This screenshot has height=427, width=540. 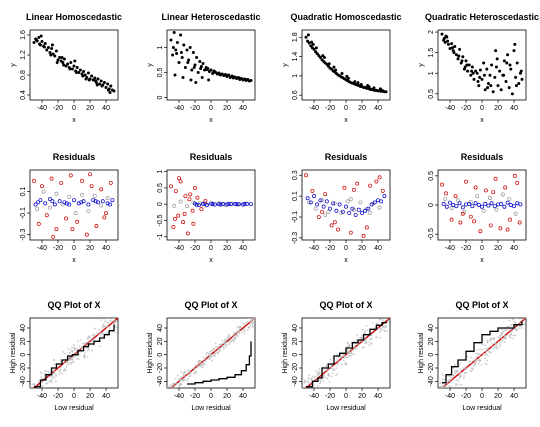 I want to click on y-axis-label: y, so click(x=13, y=65).